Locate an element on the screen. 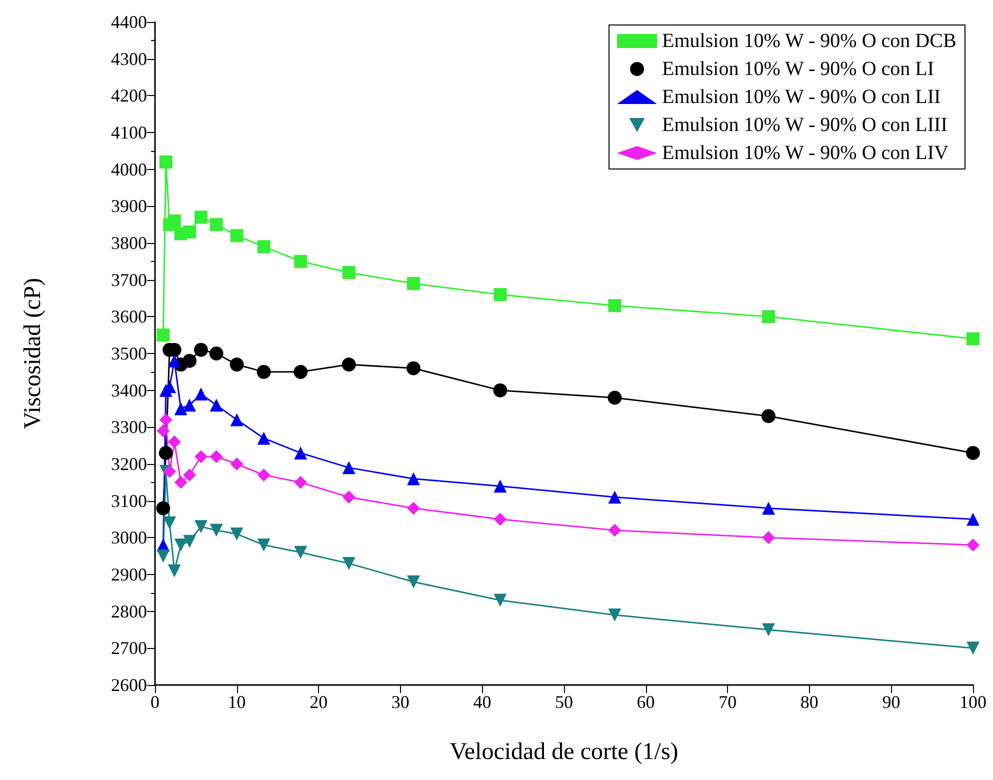  y-tick-label: 4200 is located at coordinates (129, 96).